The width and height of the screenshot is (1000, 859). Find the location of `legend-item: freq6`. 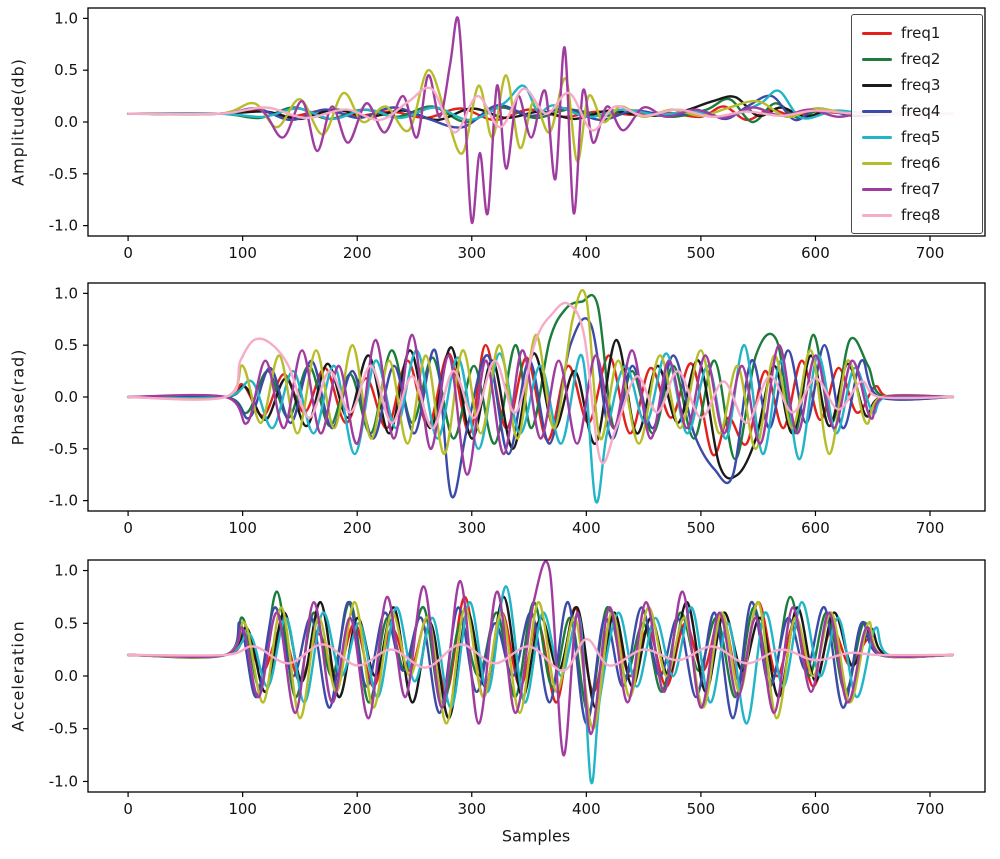

legend-item: freq6 is located at coordinates (920, 163).